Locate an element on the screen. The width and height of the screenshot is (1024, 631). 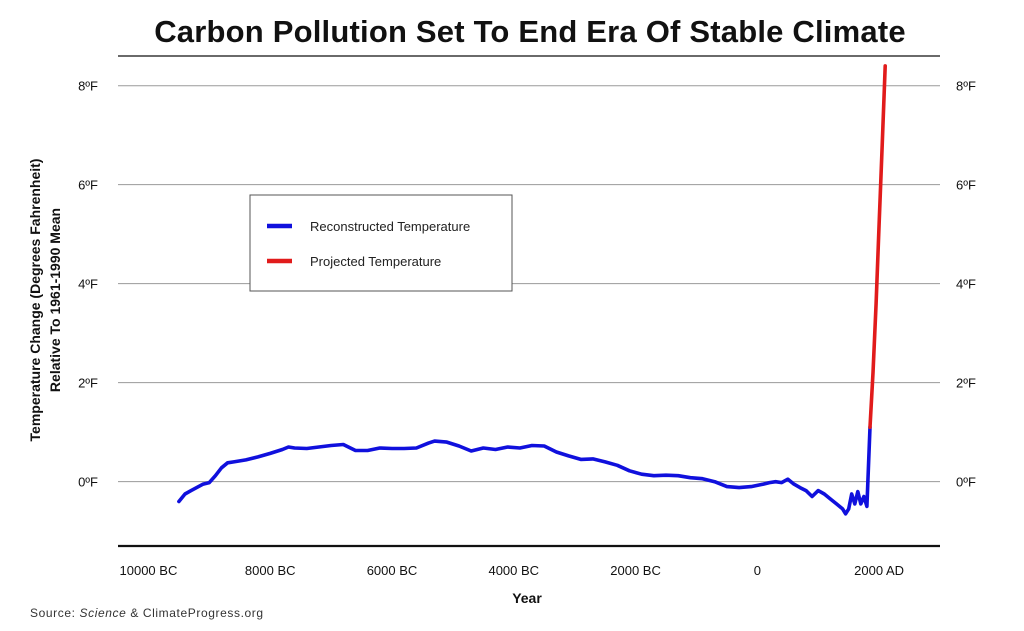
y-tick-label-right: 2ºF is located at coordinates (966, 383).